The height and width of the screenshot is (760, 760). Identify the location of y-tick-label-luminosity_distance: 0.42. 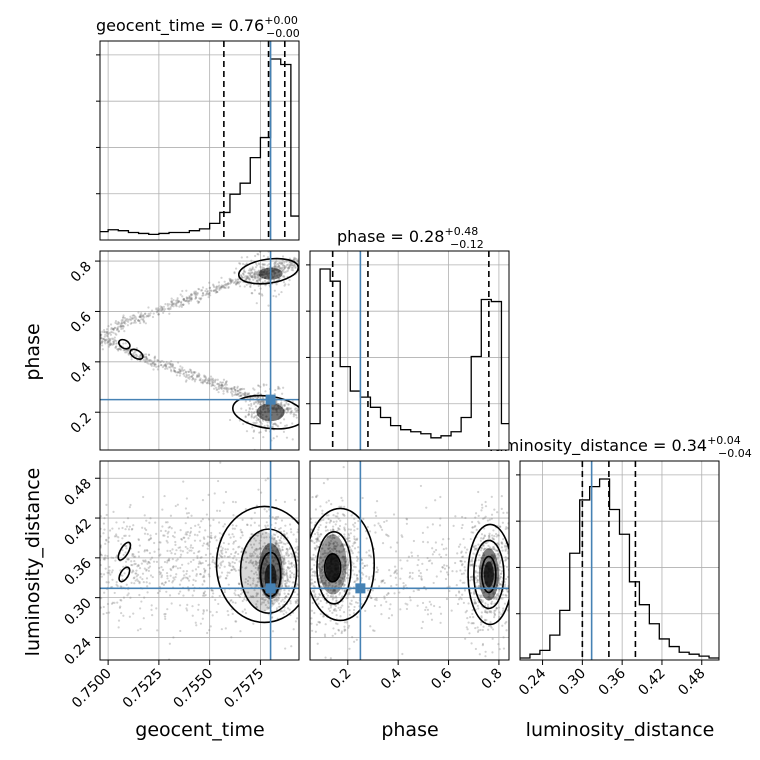
(77, 532).